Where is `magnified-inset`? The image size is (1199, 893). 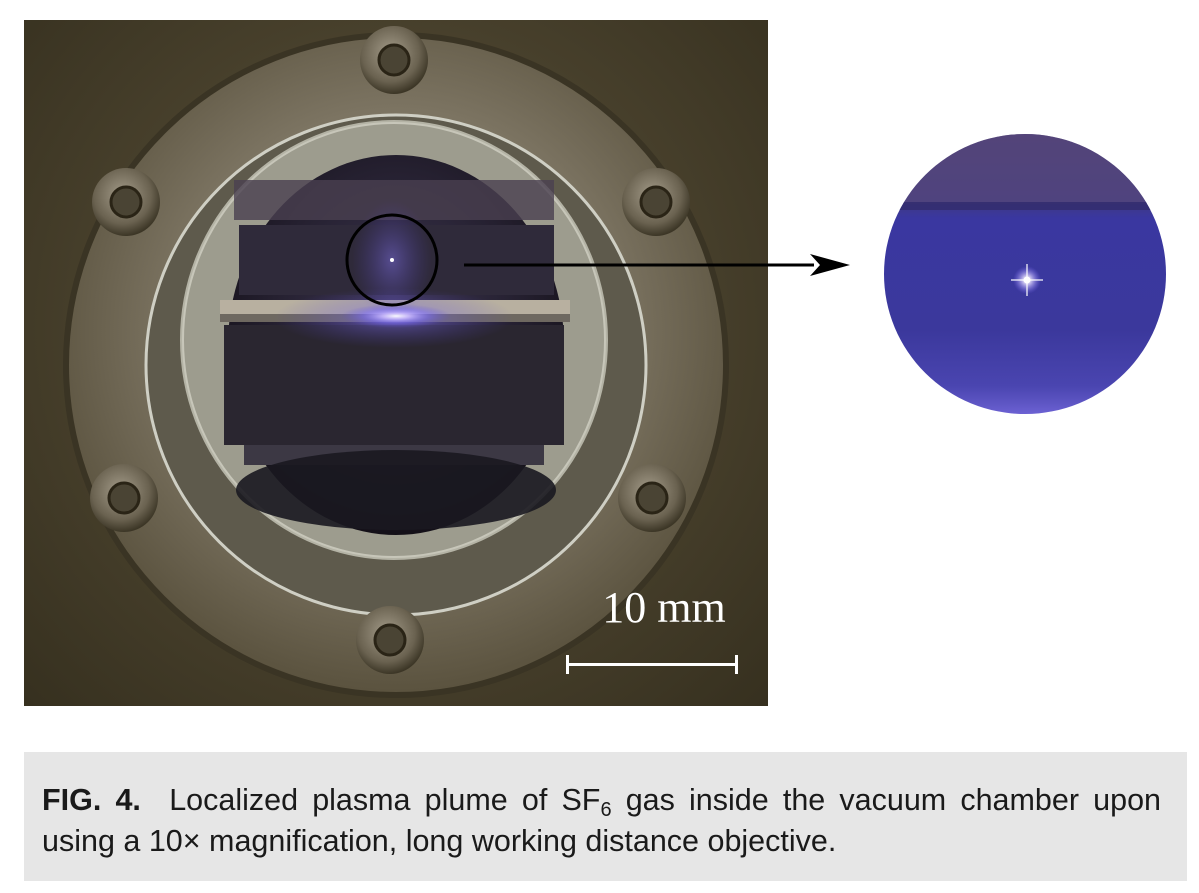
magnified-inset is located at coordinates (1025, 274).